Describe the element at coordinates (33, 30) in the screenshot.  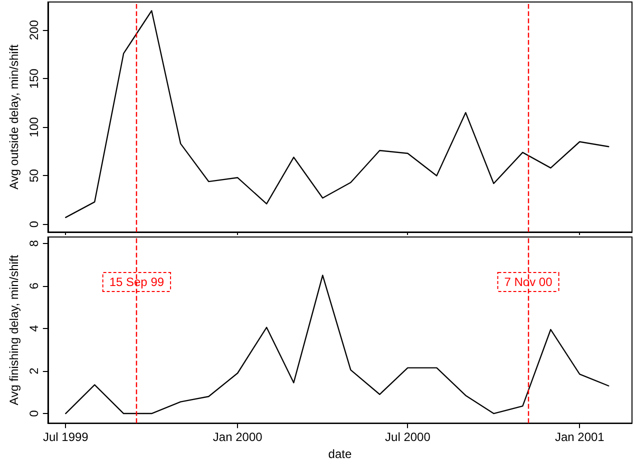
I see `y-tick-label: 200` at that location.